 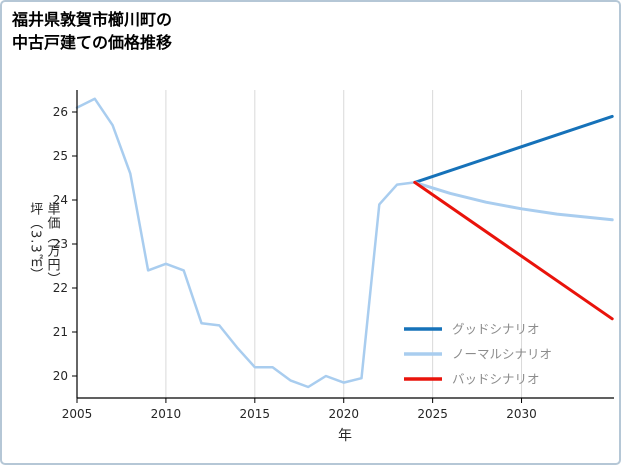 What do you see at coordinates (60, 112) in the screenshot?
I see `y-tick-label: 26` at bounding box center [60, 112].